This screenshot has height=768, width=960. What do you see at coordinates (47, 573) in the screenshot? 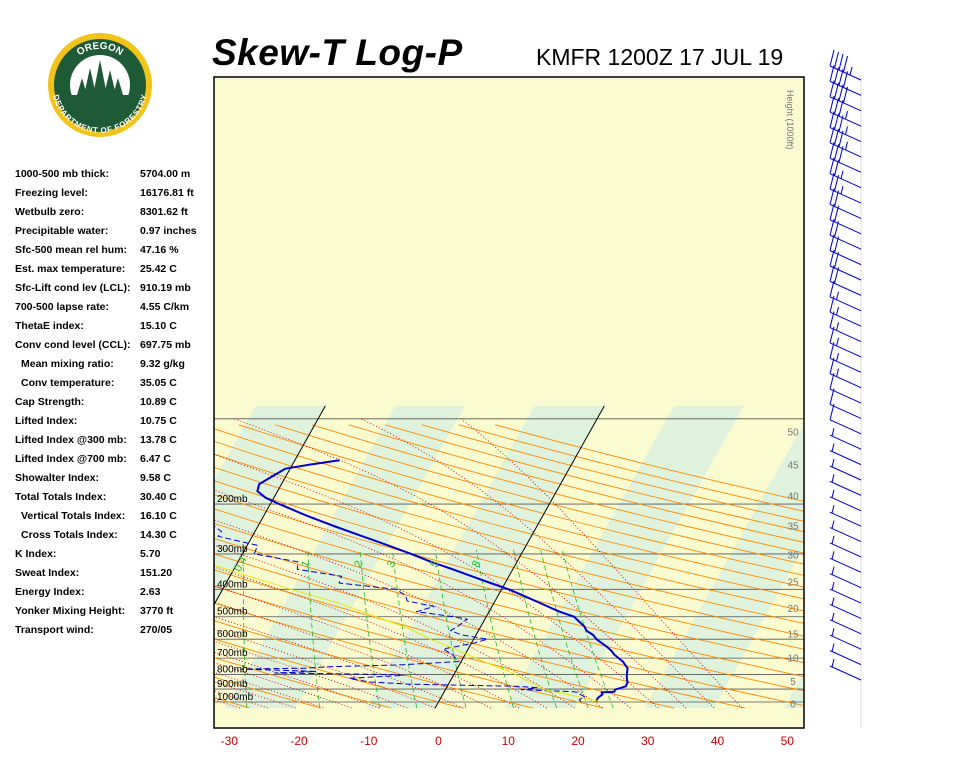
I see `index-label: Sweat Index:` at bounding box center [47, 573].